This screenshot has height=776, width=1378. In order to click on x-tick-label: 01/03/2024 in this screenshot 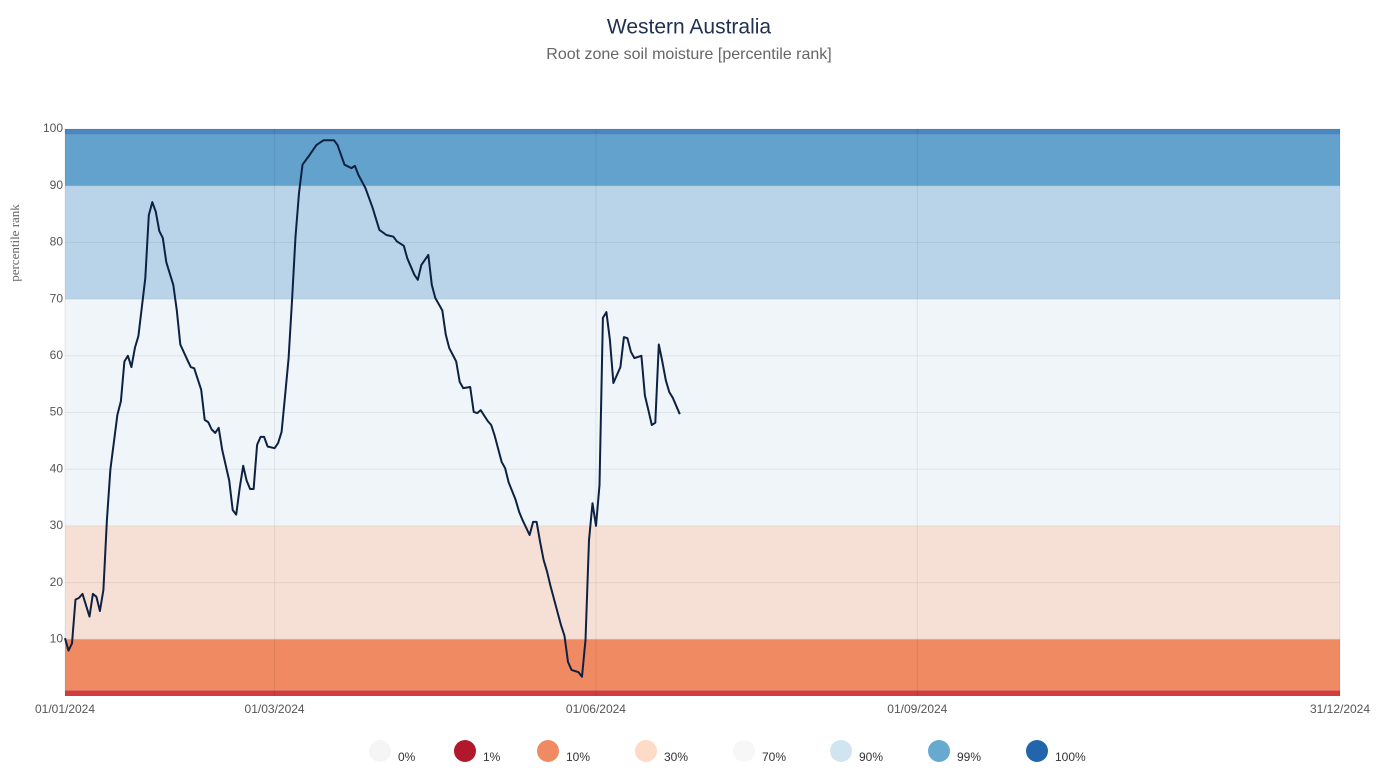, I will do `click(275, 709)`.